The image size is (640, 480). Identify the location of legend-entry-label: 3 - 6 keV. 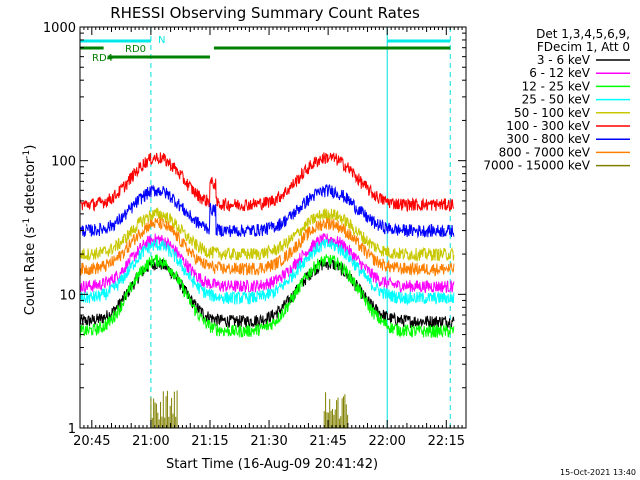
(564, 60).